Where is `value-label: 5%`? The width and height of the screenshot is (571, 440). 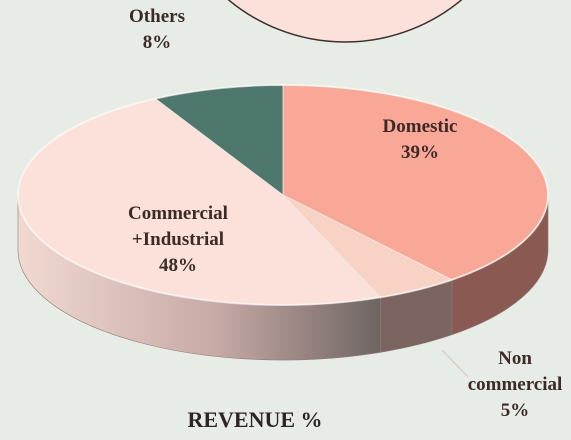
value-label: 5% is located at coordinates (515, 410).